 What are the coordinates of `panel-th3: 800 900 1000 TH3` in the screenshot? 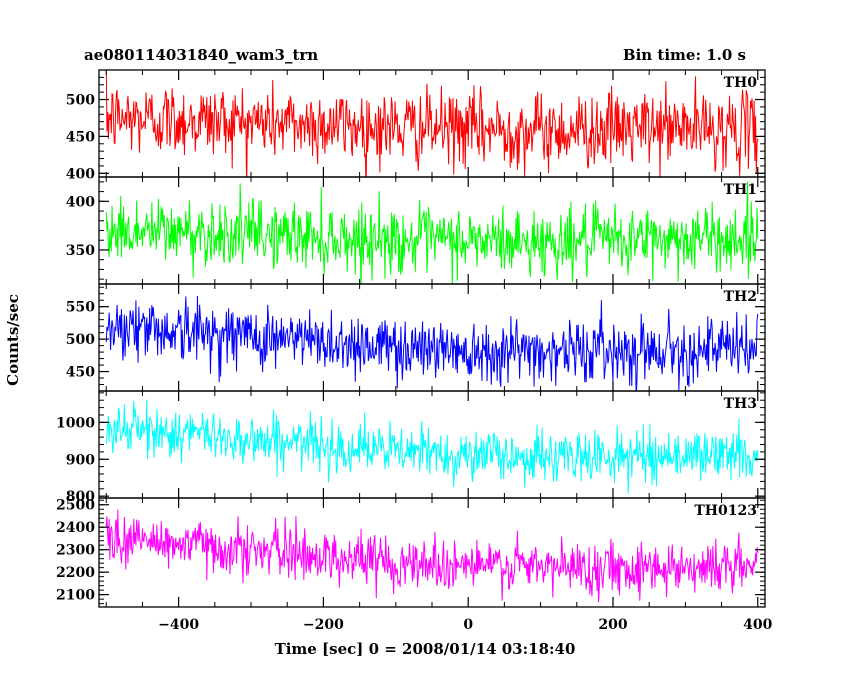 It's located at (411, 447).